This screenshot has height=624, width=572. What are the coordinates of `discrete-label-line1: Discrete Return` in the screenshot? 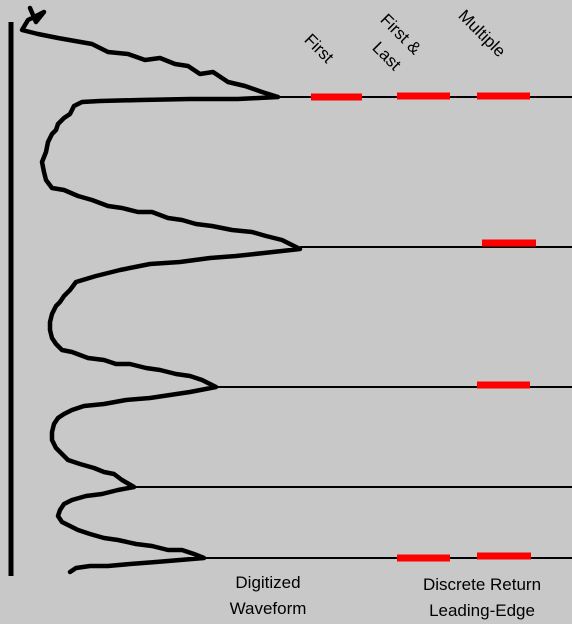 It's located at (482, 584).